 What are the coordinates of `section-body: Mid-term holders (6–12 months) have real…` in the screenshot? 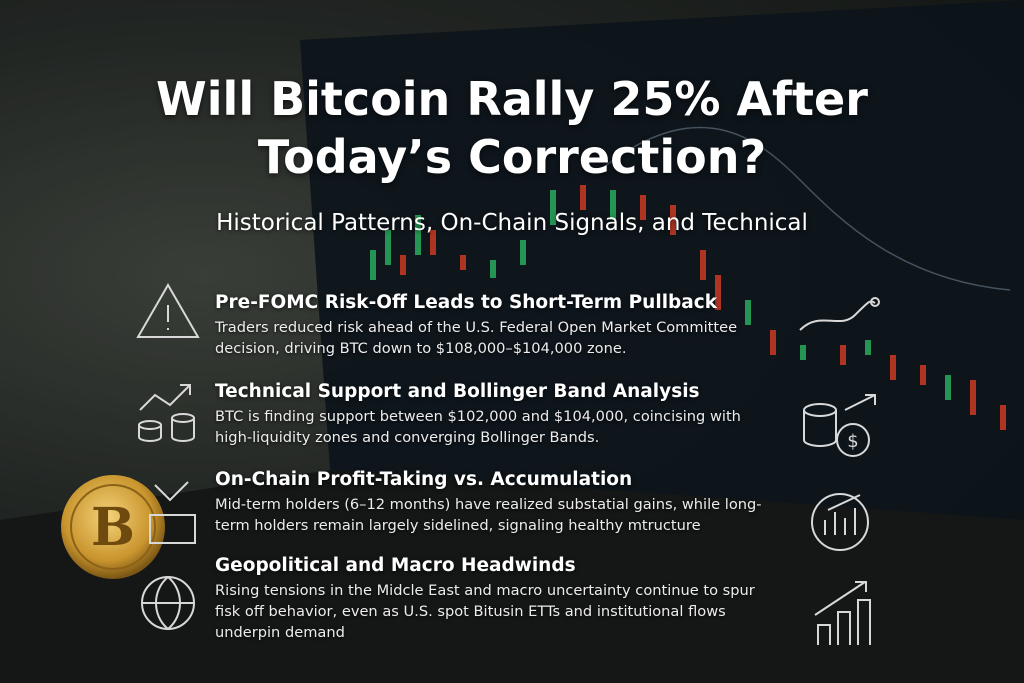 It's located at (488, 515).